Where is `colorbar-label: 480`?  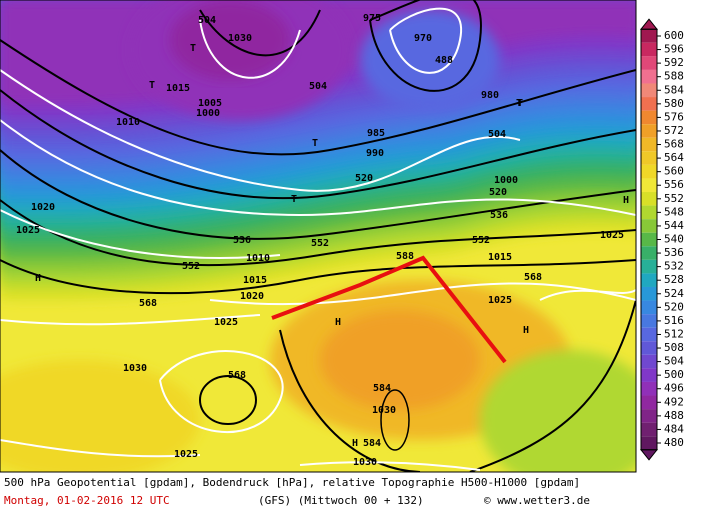
colorbar-label: 480 is located at coordinates (674, 442).